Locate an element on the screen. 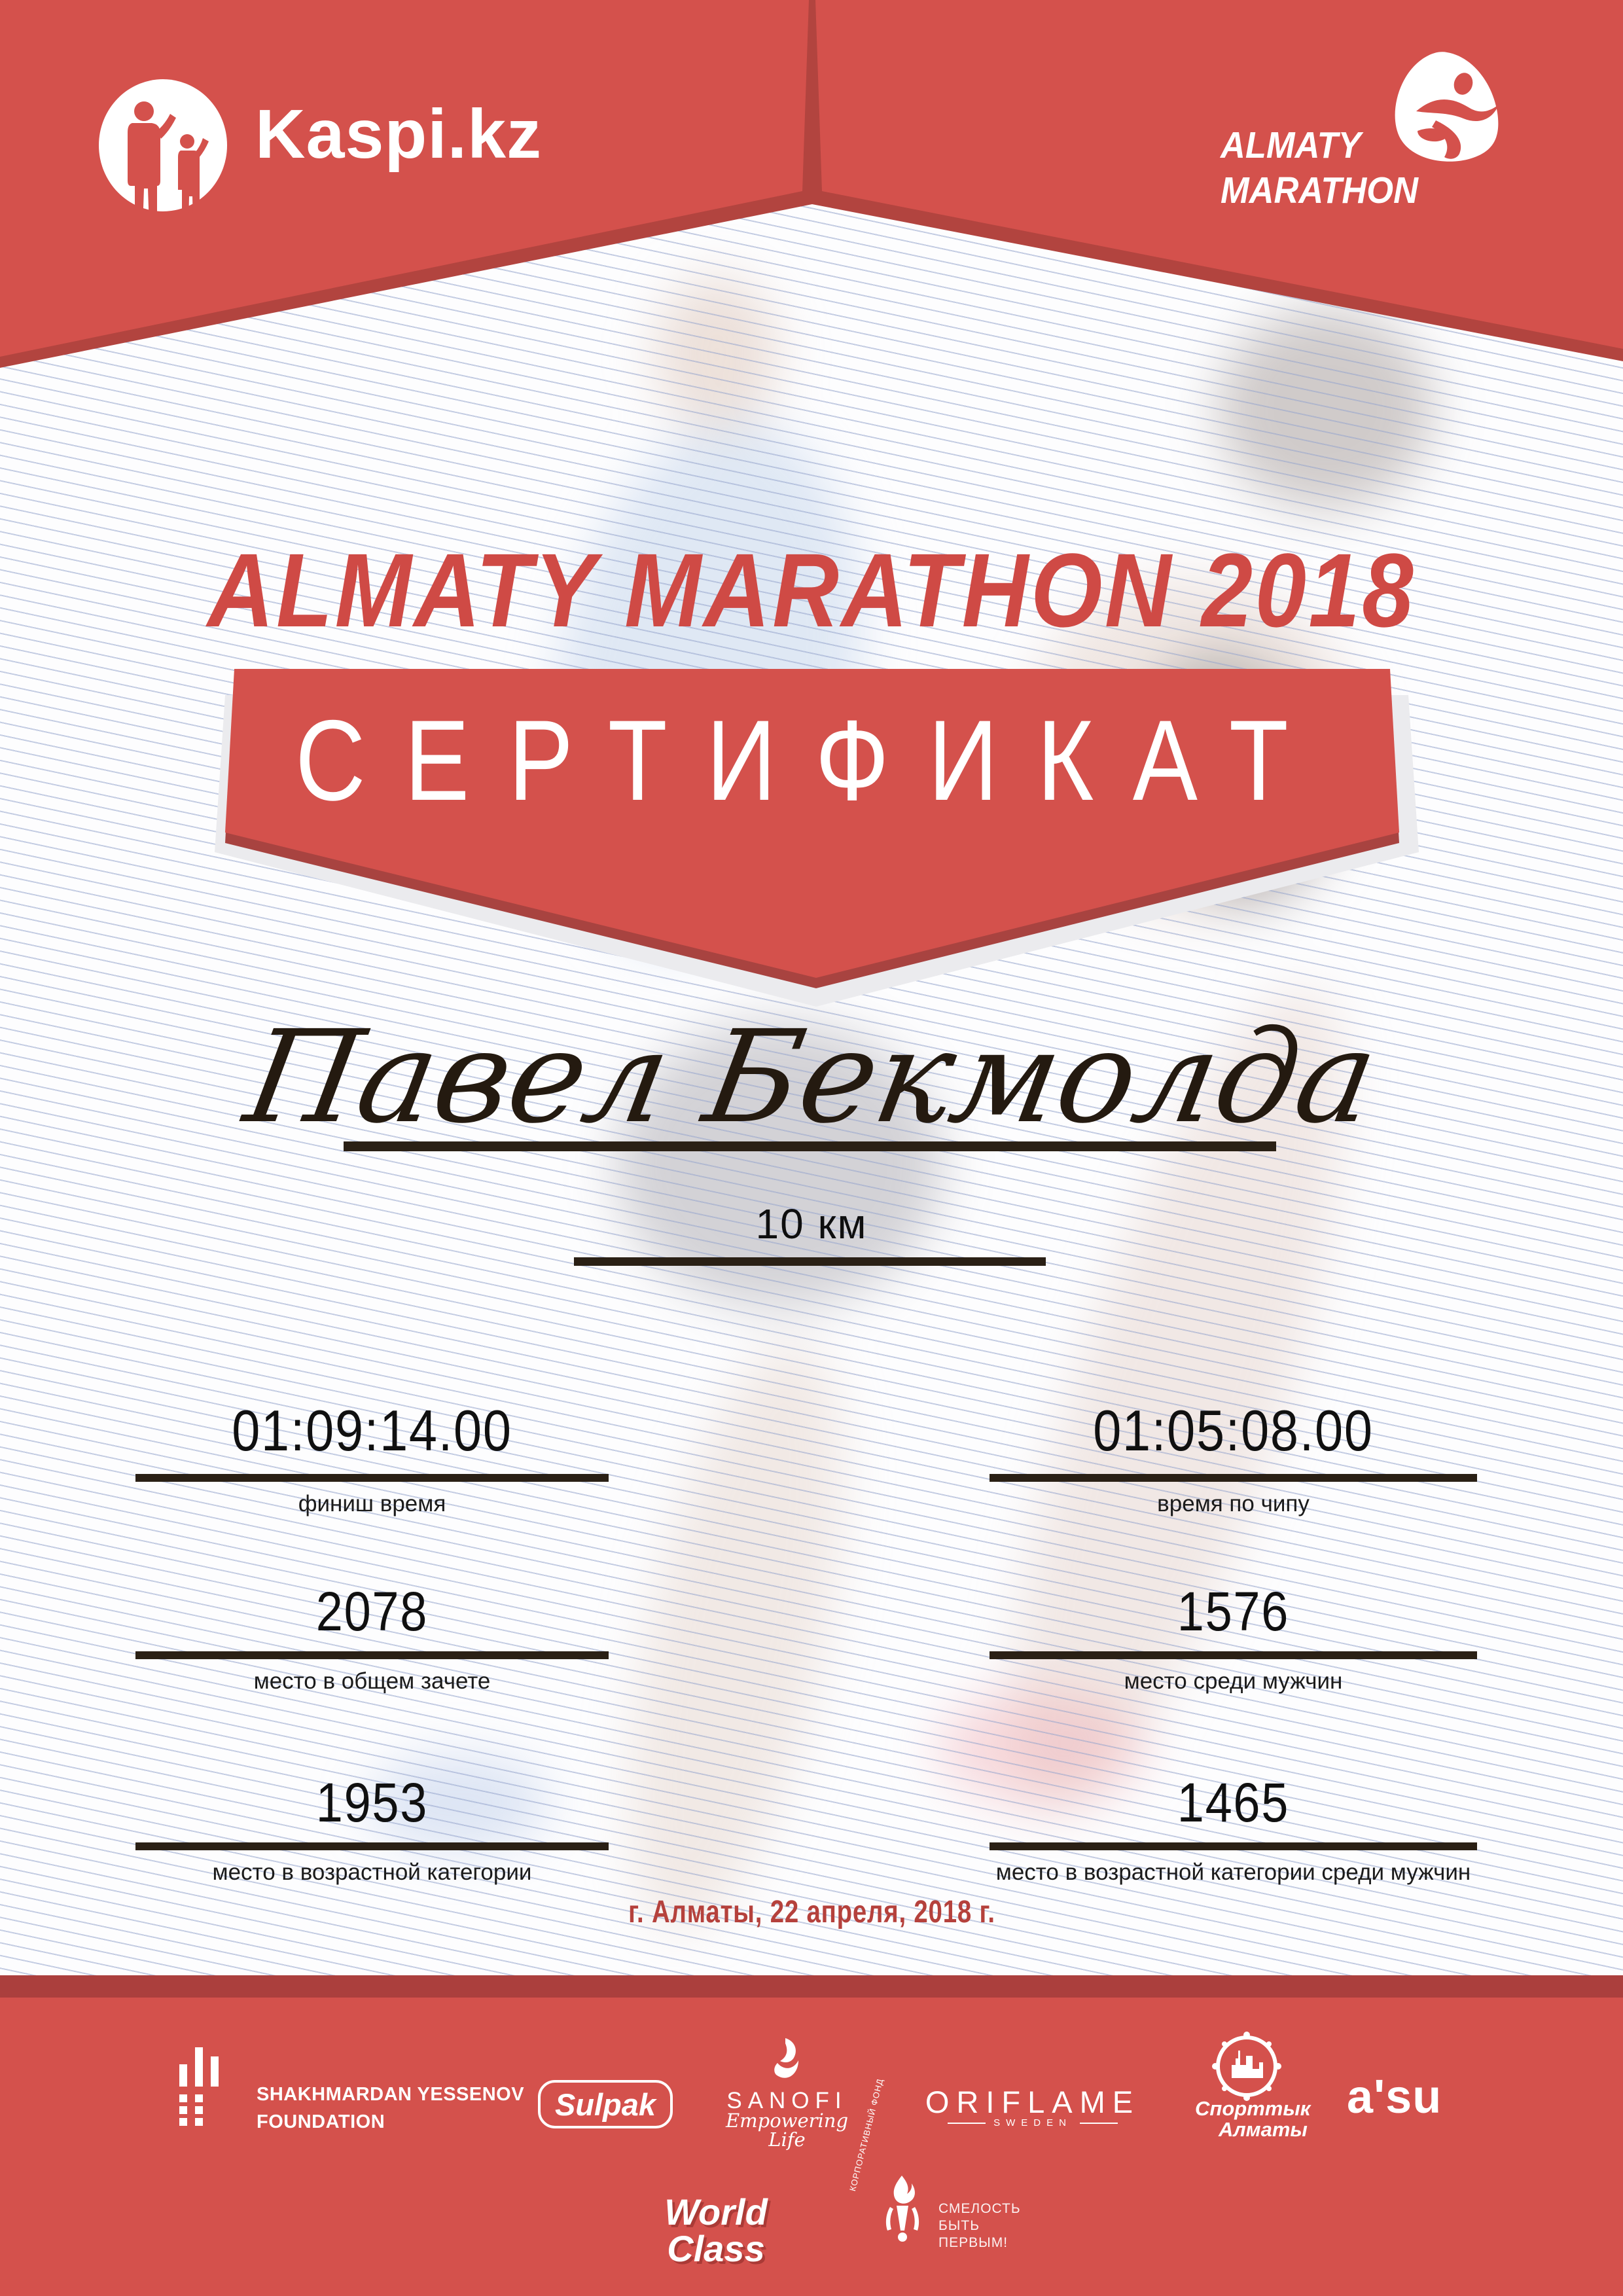 The height and width of the screenshot is (2296, 1623). certificate-heading: СЕРТИФИКАТ is located at coordinates (811, 761).